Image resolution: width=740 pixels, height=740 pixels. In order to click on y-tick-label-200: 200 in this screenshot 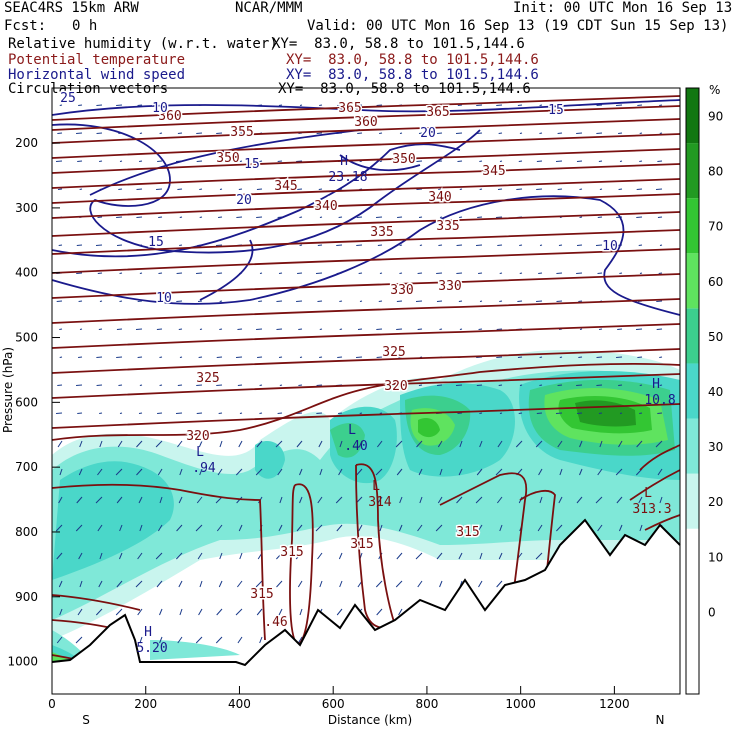, I will do `click(26, 143)`.